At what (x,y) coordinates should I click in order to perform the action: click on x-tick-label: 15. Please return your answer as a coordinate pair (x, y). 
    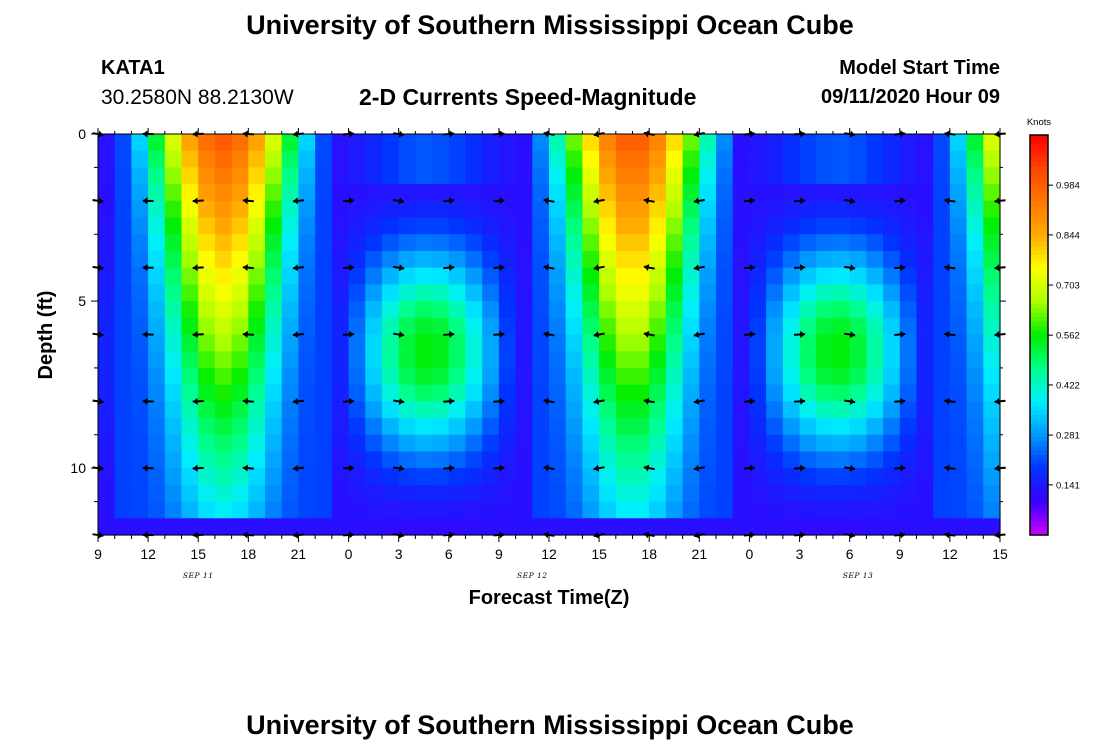
    Looking at the image, I should click on (599, 554).